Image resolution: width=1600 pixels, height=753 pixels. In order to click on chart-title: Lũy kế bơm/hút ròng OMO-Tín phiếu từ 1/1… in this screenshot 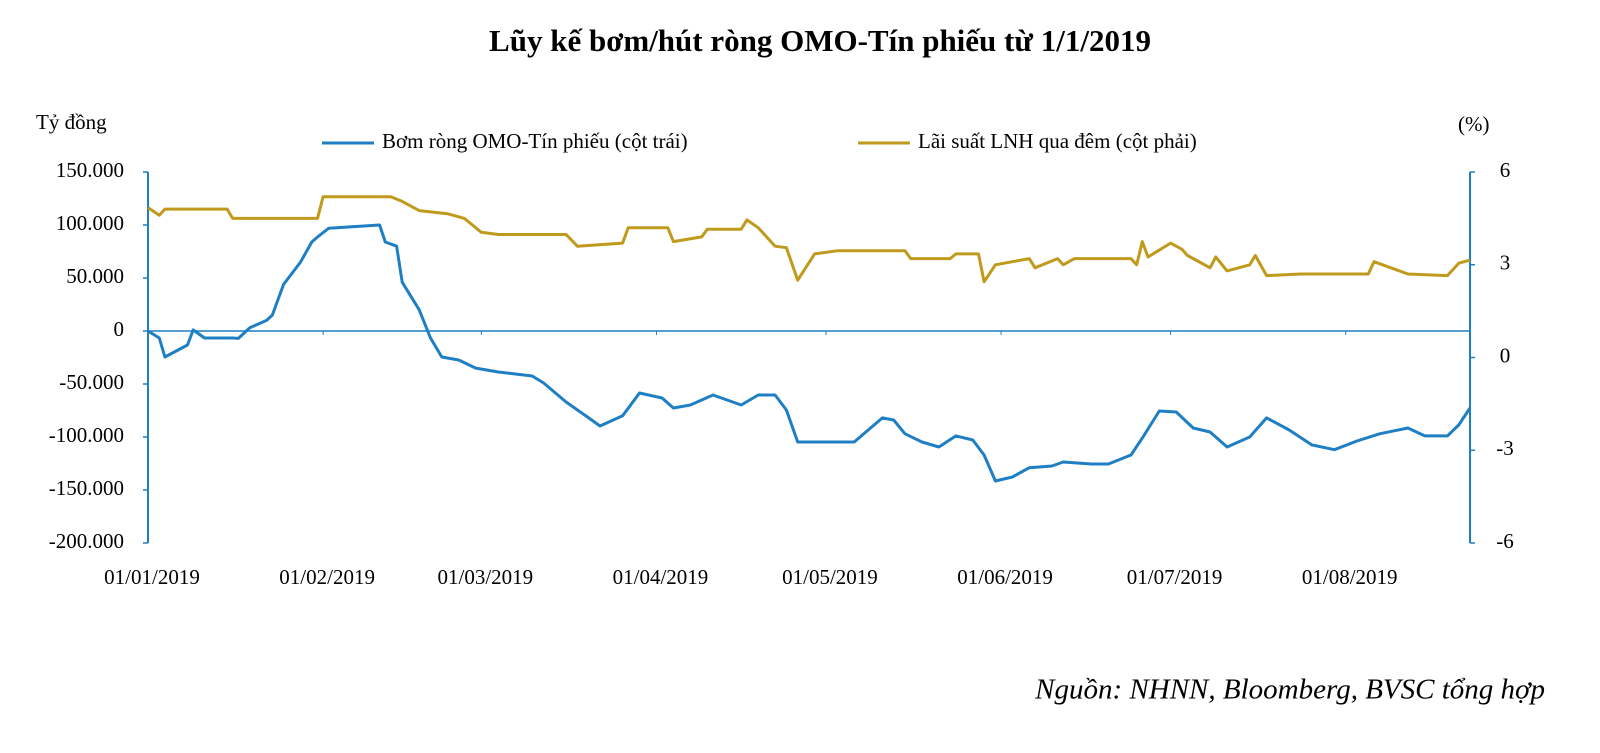, I will do `click(820, 40)`.